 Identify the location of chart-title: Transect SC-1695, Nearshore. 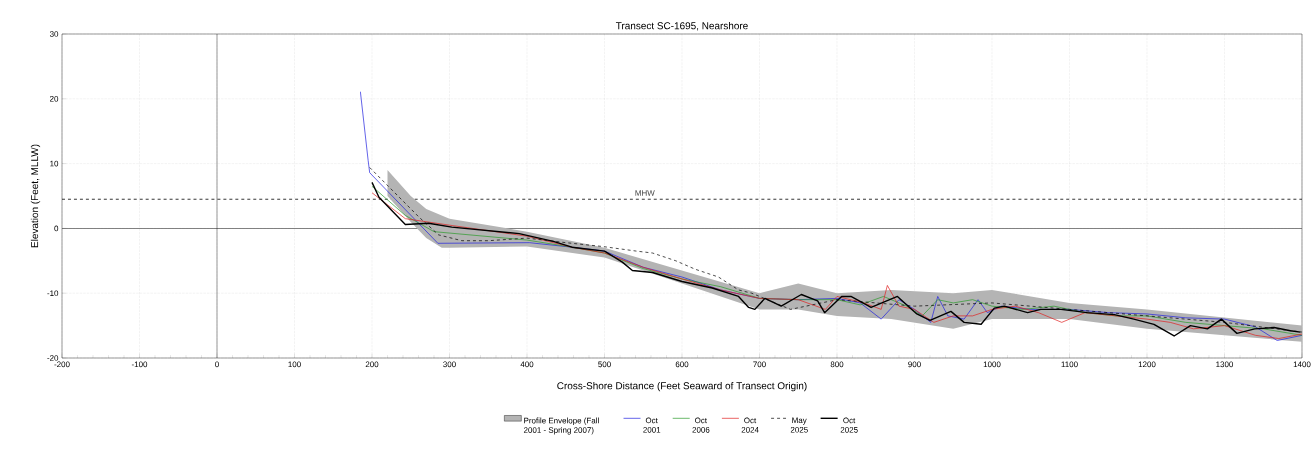
(681, 26).